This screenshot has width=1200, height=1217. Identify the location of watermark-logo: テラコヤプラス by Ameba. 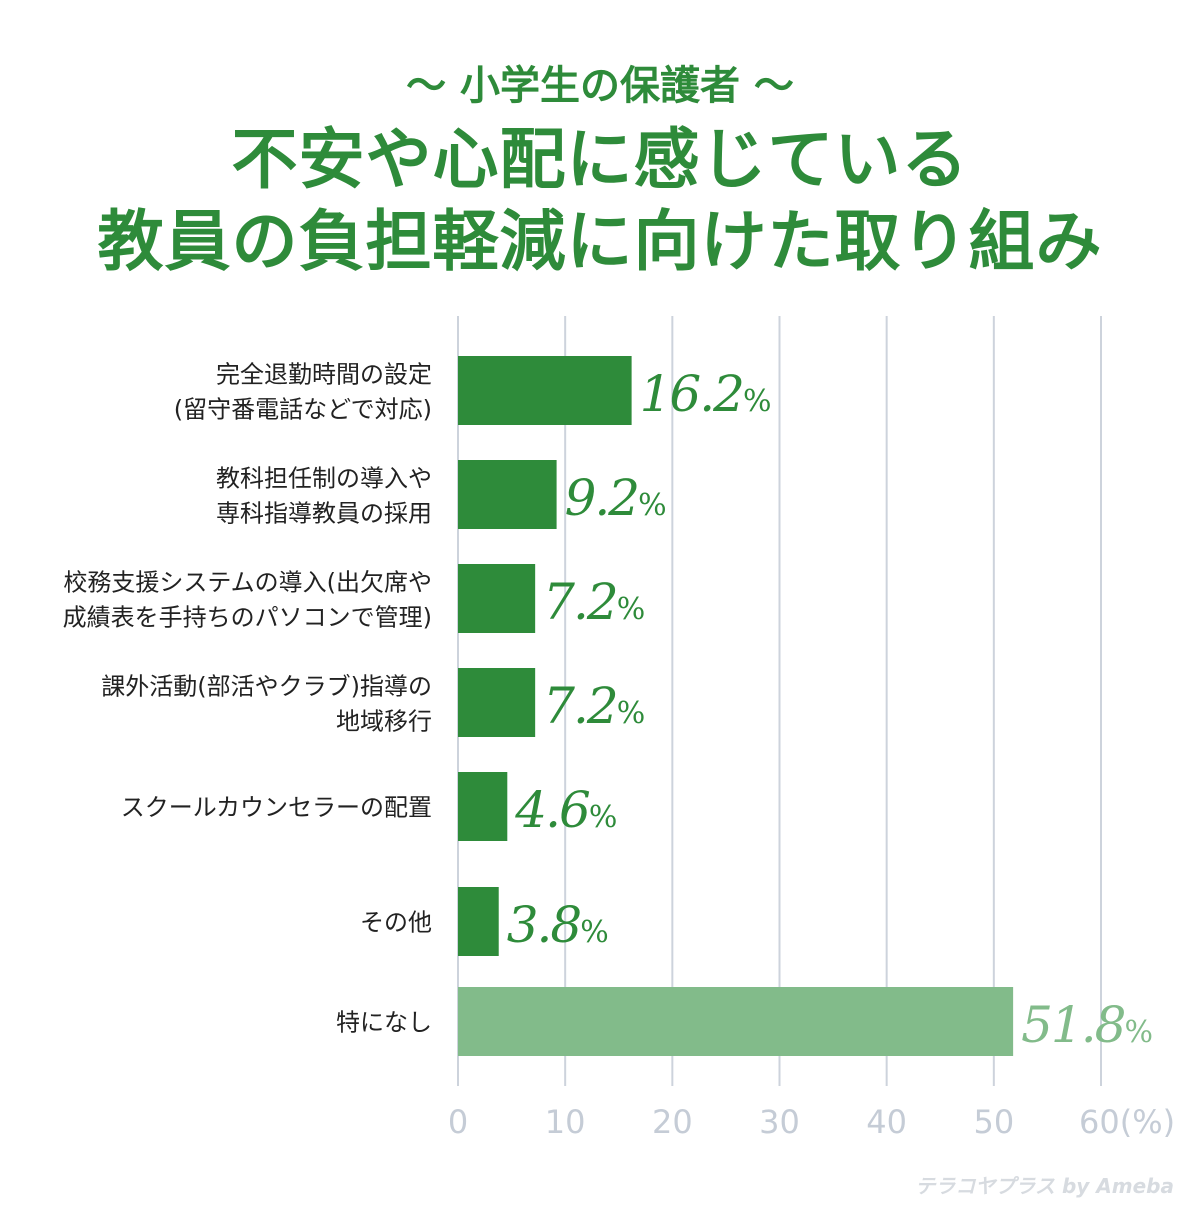
(1044, 1186).